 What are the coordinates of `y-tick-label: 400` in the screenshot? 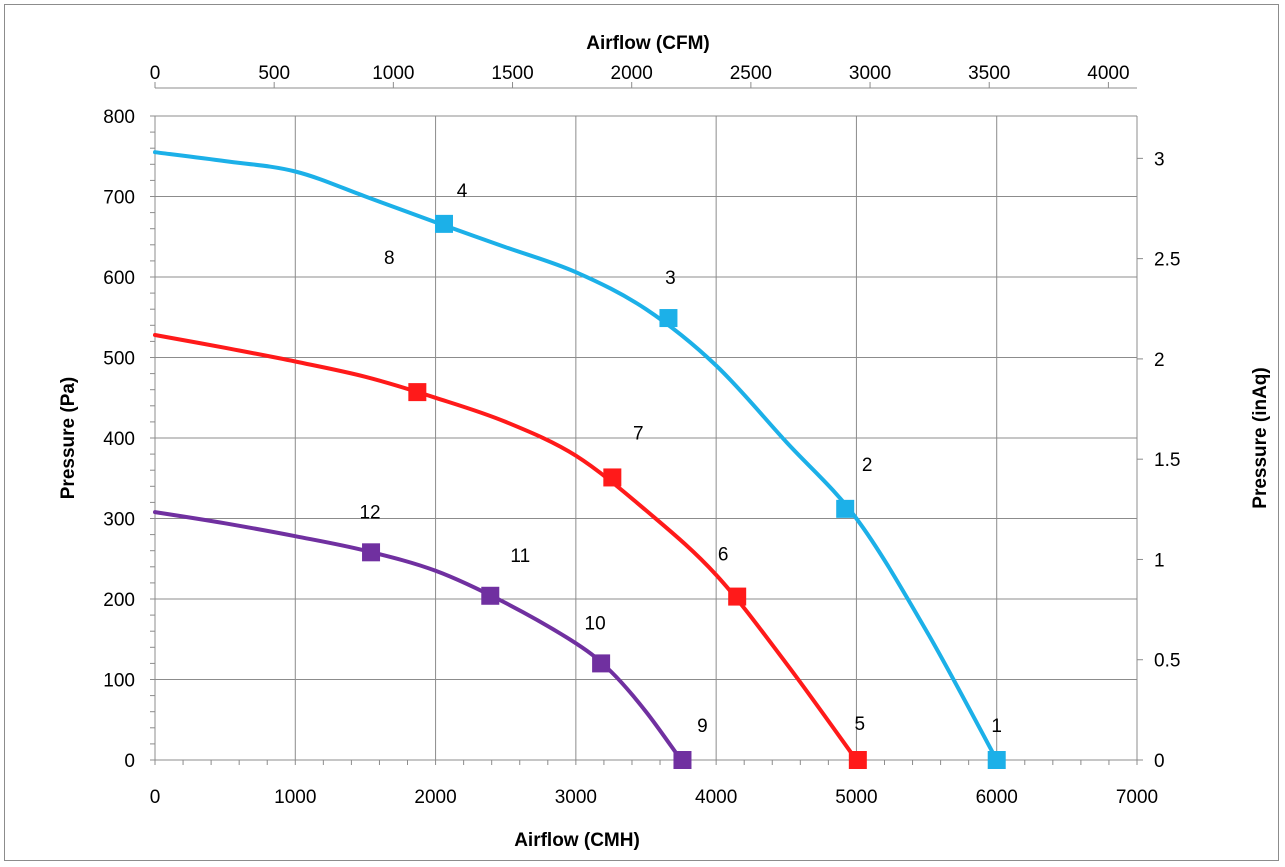 It's located at (119, 439).